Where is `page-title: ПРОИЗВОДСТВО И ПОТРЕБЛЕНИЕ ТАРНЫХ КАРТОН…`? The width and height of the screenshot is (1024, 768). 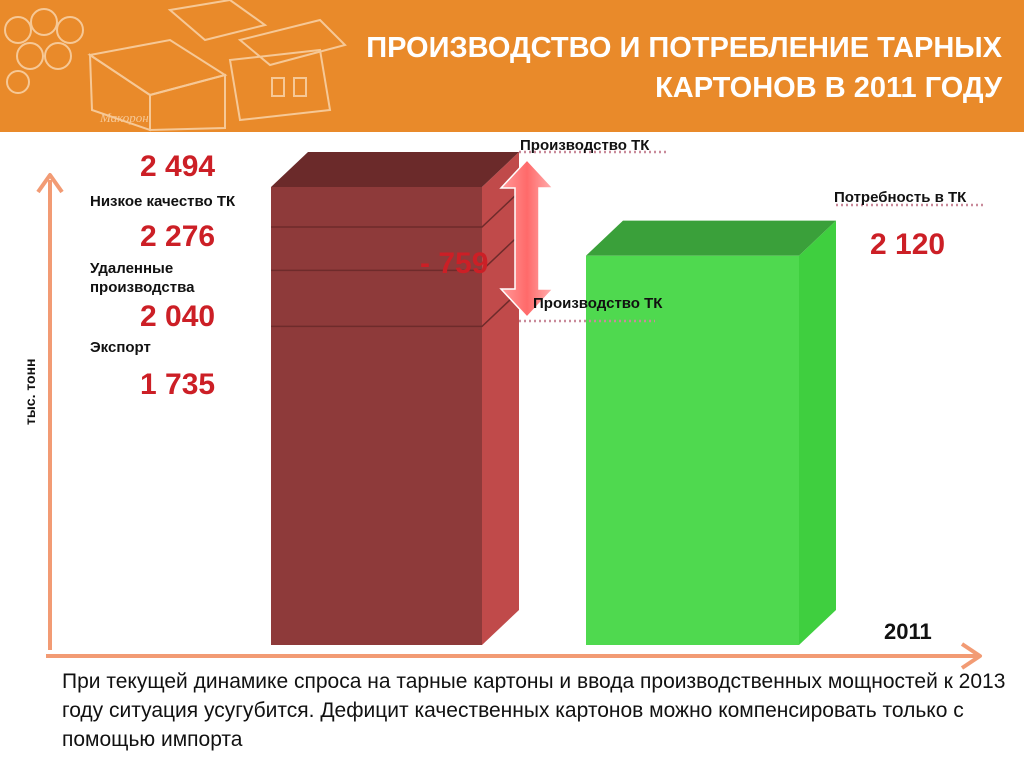
page-title: ПРОИЗВОДСТВО И ПОТРЕБЛЕНИЕ ТАРНЫХ КАРТОН… is located at coordinates (652, 68).